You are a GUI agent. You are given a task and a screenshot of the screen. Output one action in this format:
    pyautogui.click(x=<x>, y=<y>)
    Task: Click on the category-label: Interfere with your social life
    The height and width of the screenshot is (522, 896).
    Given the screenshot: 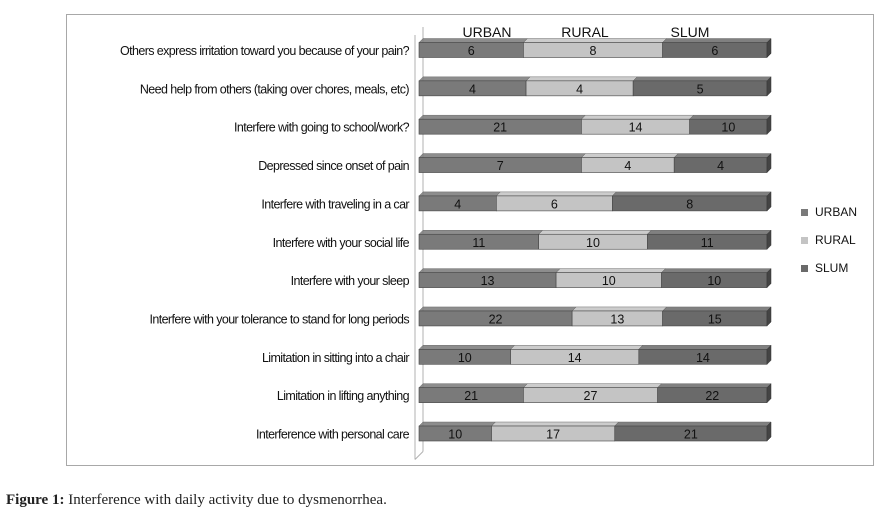 What is the action you would take?
    pyautogui.click(x=341, y=243)
    